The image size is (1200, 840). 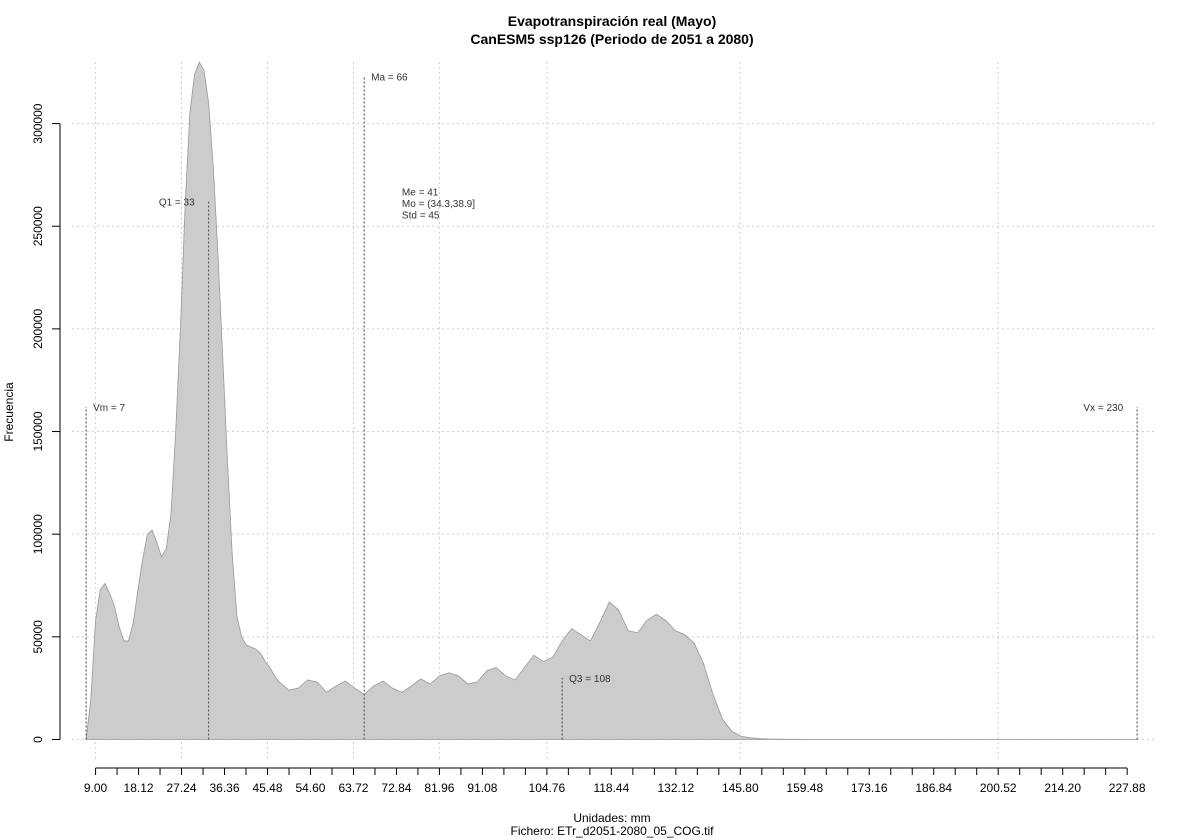 What do you see at coordinates (420, 192) in the screenshot?
I see `stats-text: Me = 41` at bounding box center [420, 192].